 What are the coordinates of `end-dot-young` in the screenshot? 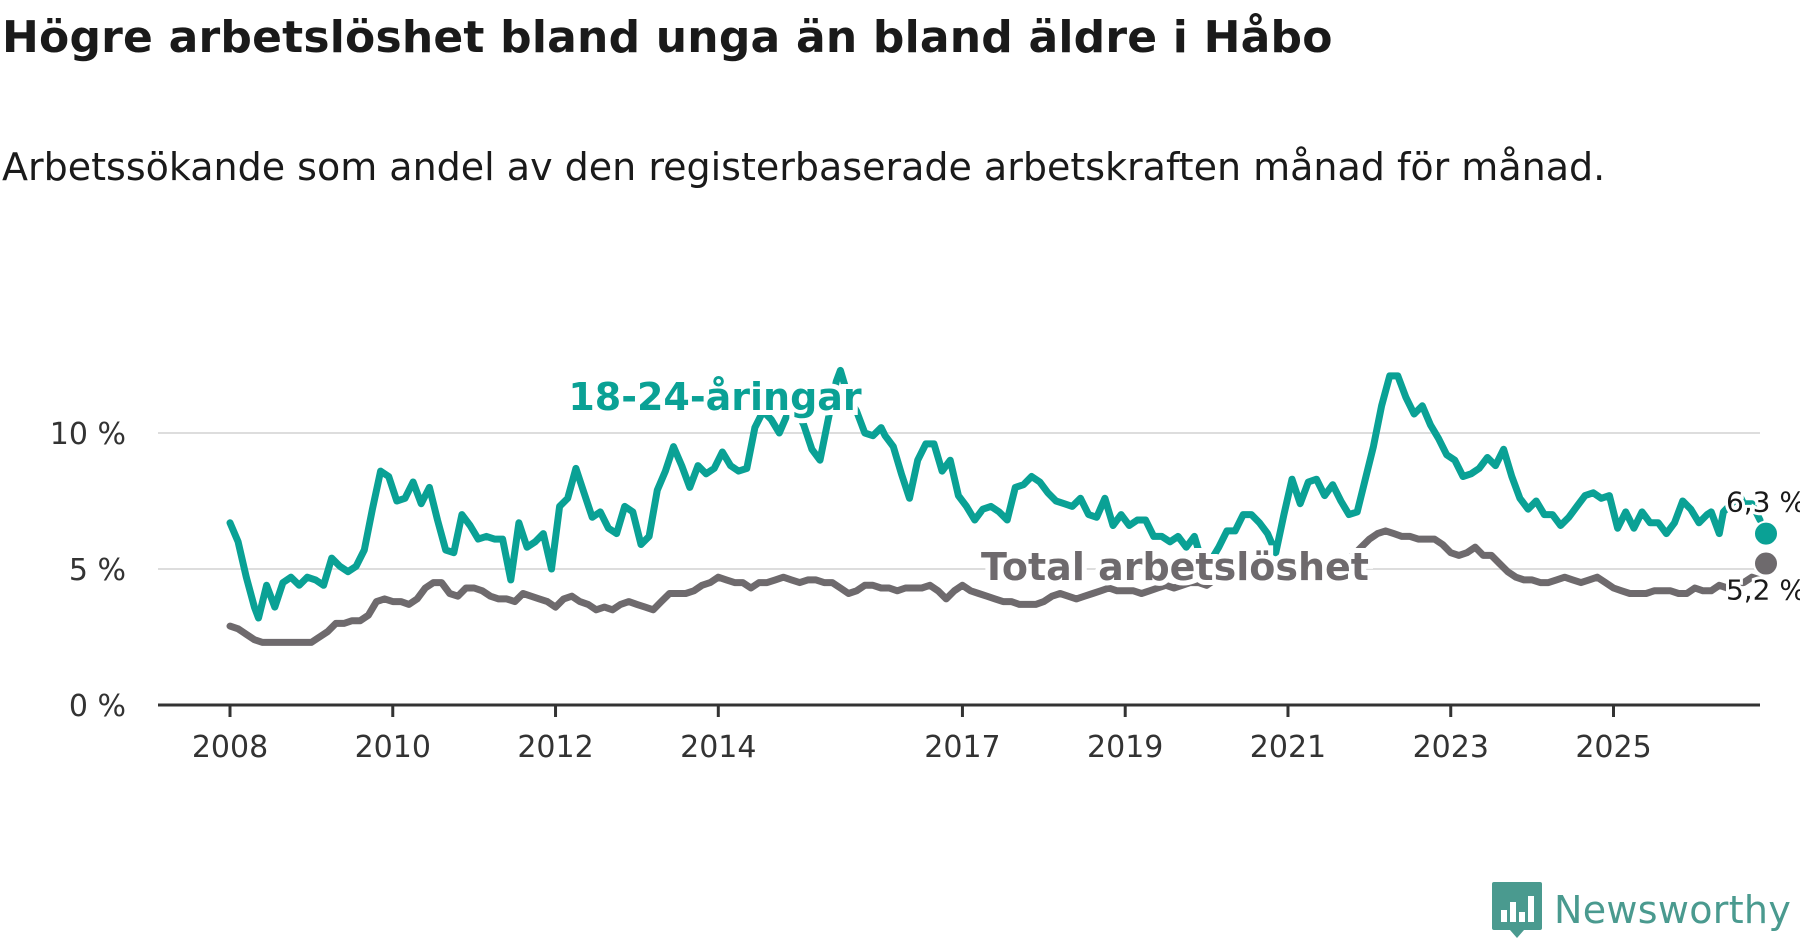 It's located at (1766, 533).